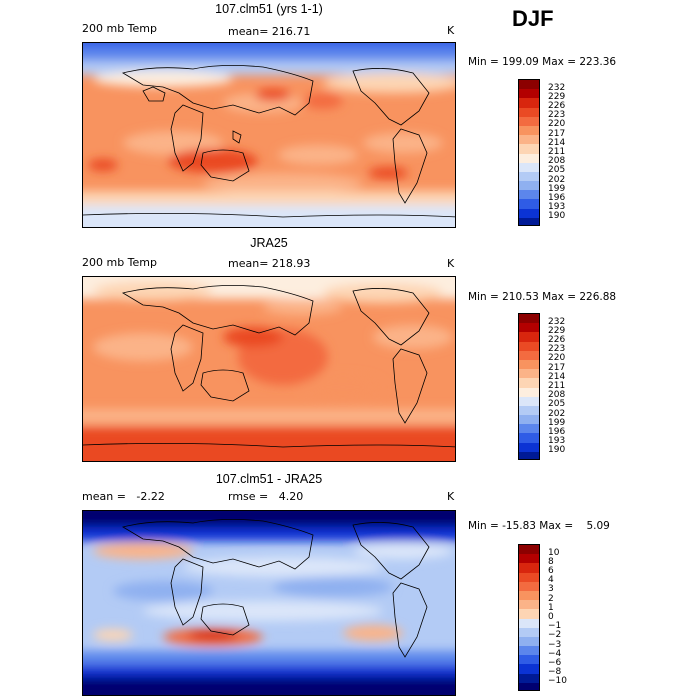  I want to click on panel-2-contour-field, so click(269, 369).